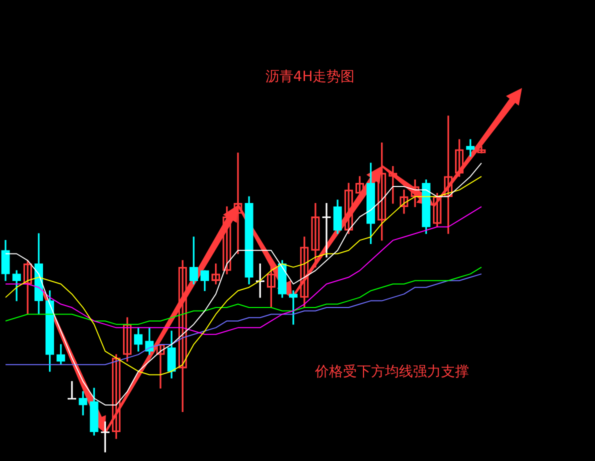 The image size is (595, 461). What do you see at coordinates (310, 77) in the screenshot?
I see `chart-title: 沥青4H走势图` at bounding box center [310, 77].